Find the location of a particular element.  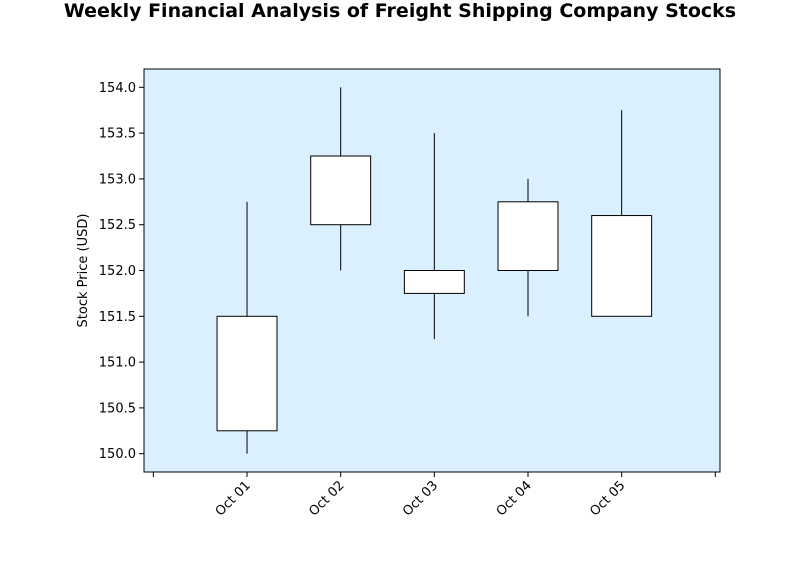

x-tick-label: Oct 01 is located at coordinates (233, 498).